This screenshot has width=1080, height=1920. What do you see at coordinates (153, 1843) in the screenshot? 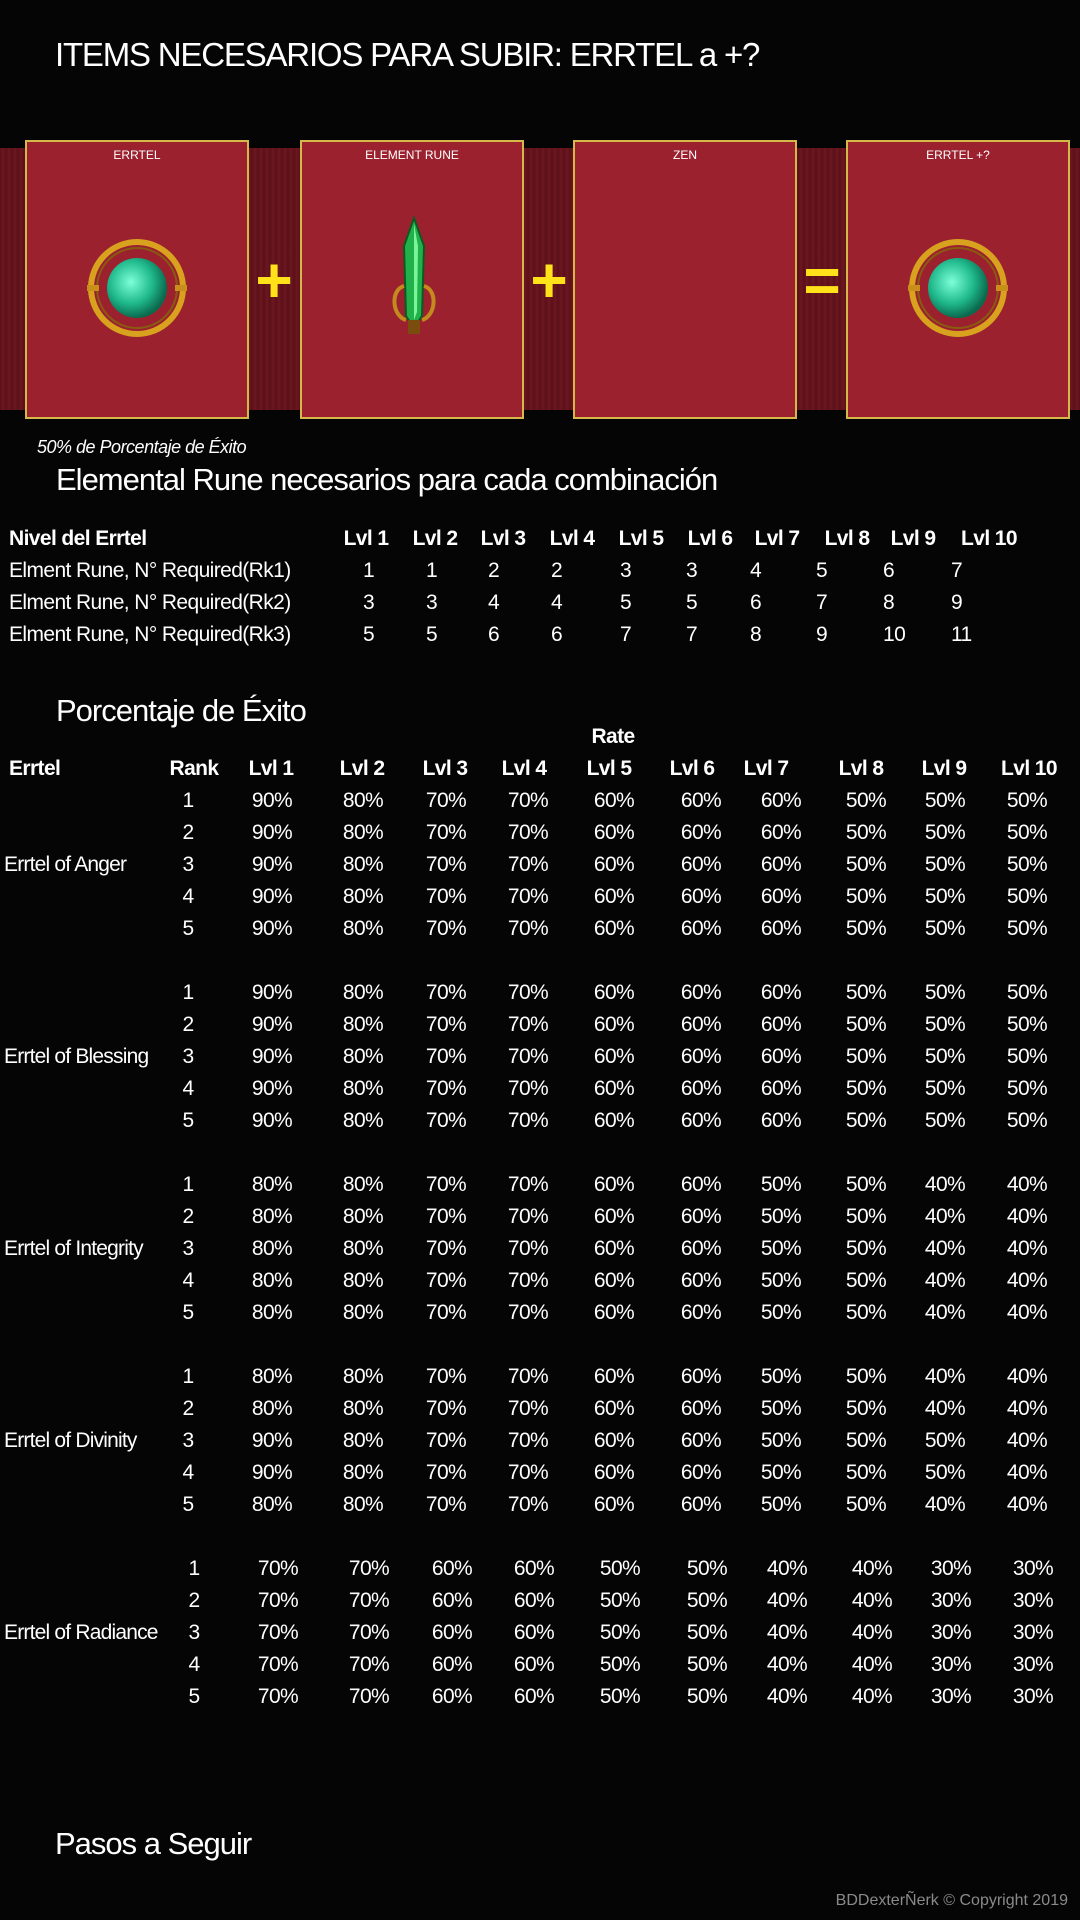
I see `steps-title: Pasos a Seguir` at bounding box center [153, 1843].